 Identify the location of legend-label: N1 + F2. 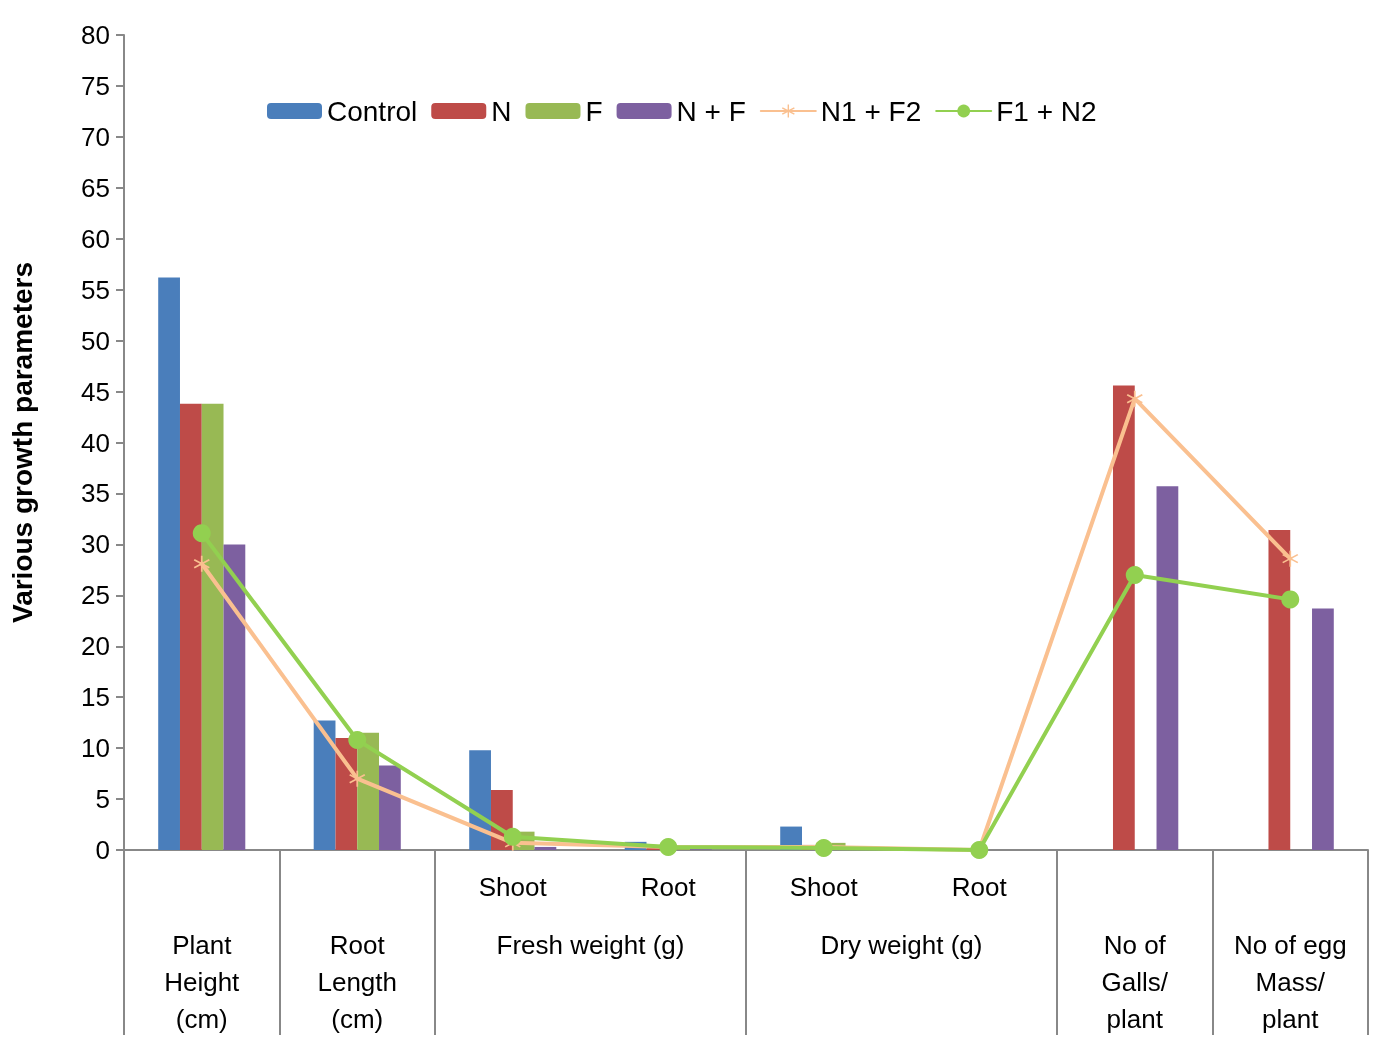
(871, 111).